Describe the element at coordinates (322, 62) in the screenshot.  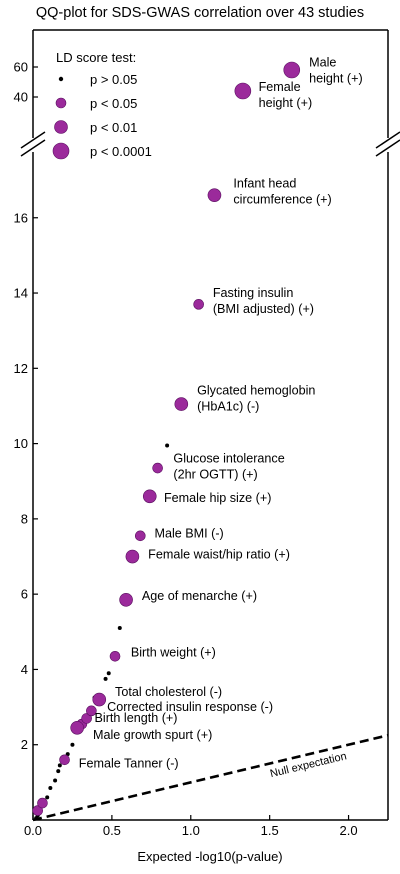
I see `annotation-male-height: Male` at that location.